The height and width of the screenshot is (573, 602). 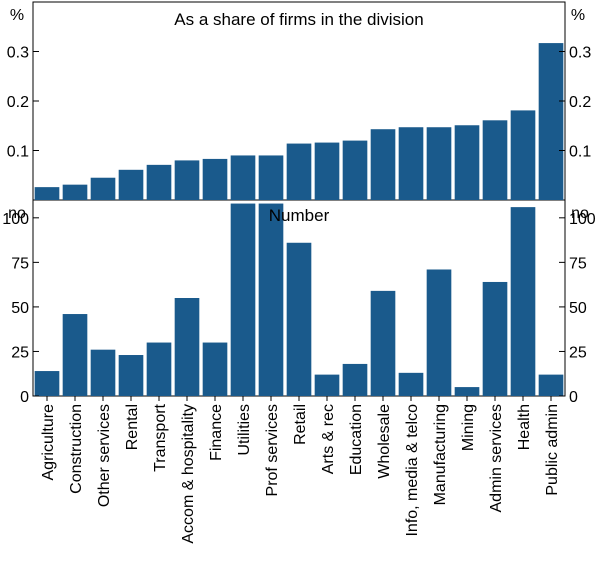 I want to click on x-category-label: Retail, so click(x=300, y=424).